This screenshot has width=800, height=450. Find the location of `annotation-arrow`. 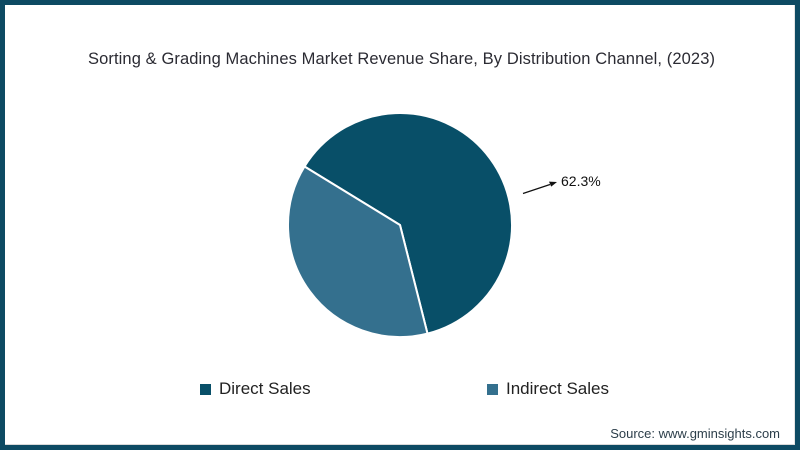

annotation-arrow is located at coordinates (539, 188).